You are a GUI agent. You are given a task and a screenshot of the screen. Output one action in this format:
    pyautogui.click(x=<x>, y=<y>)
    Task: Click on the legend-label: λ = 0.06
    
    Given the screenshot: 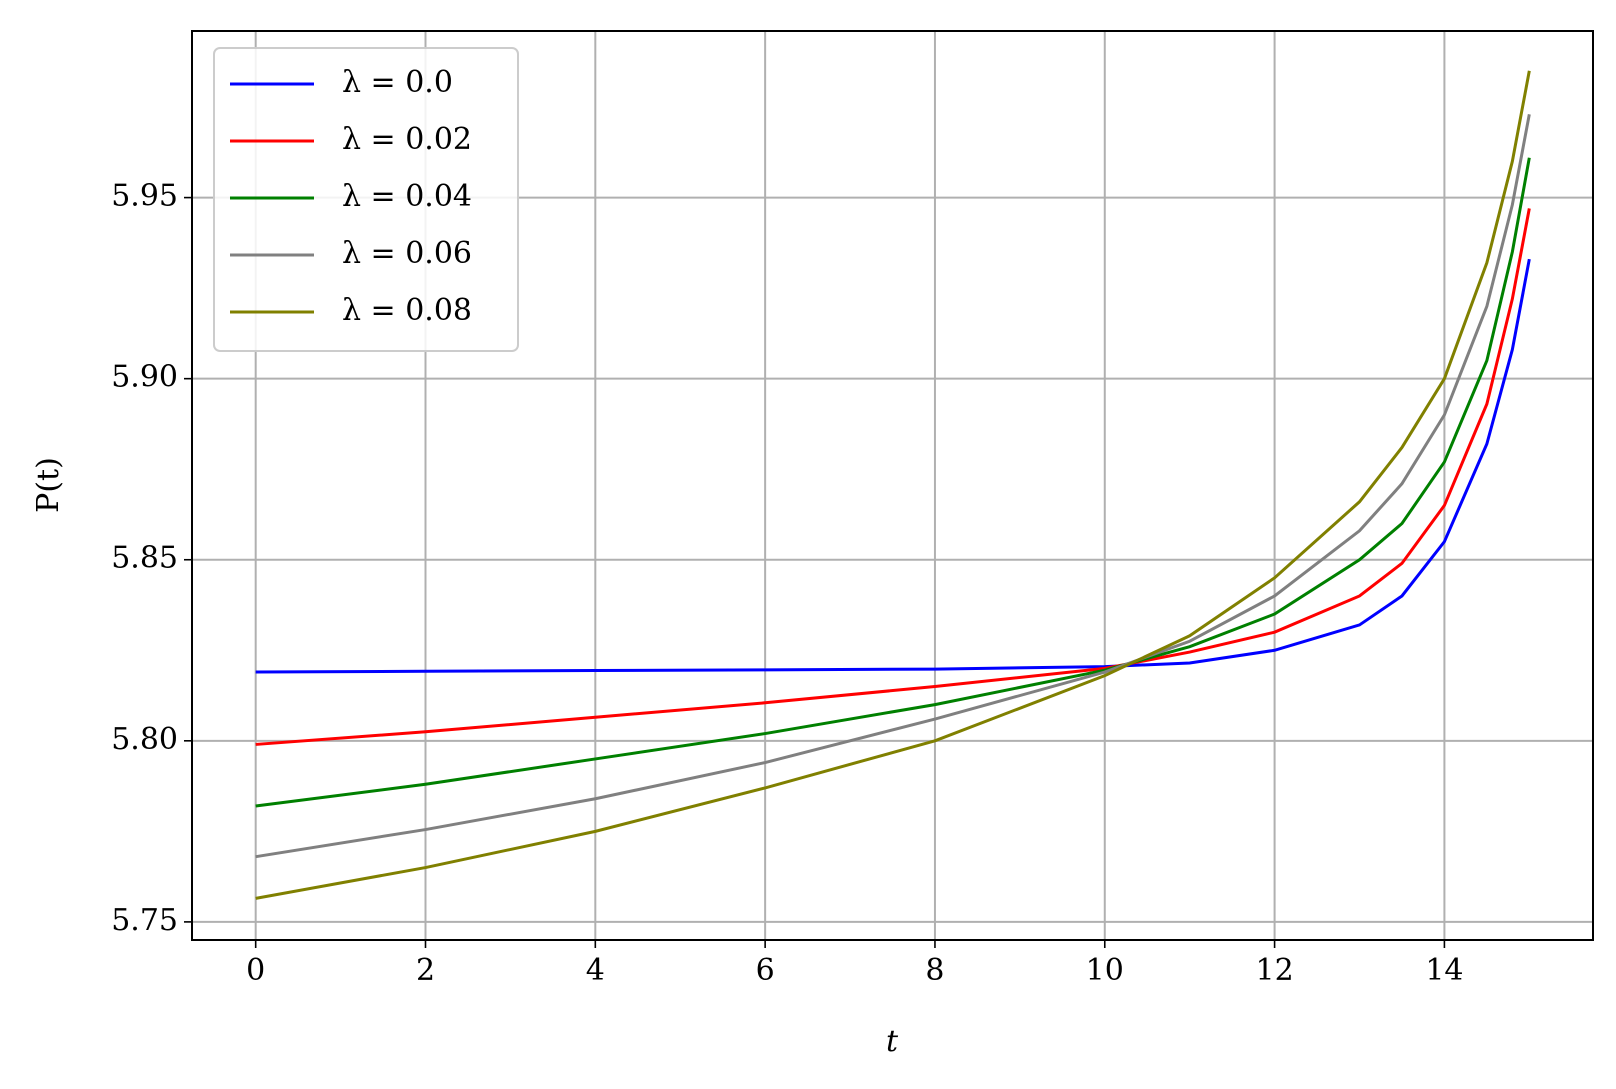 What is the action you would take?
    pyautogui.click(x=407, y=253)
    